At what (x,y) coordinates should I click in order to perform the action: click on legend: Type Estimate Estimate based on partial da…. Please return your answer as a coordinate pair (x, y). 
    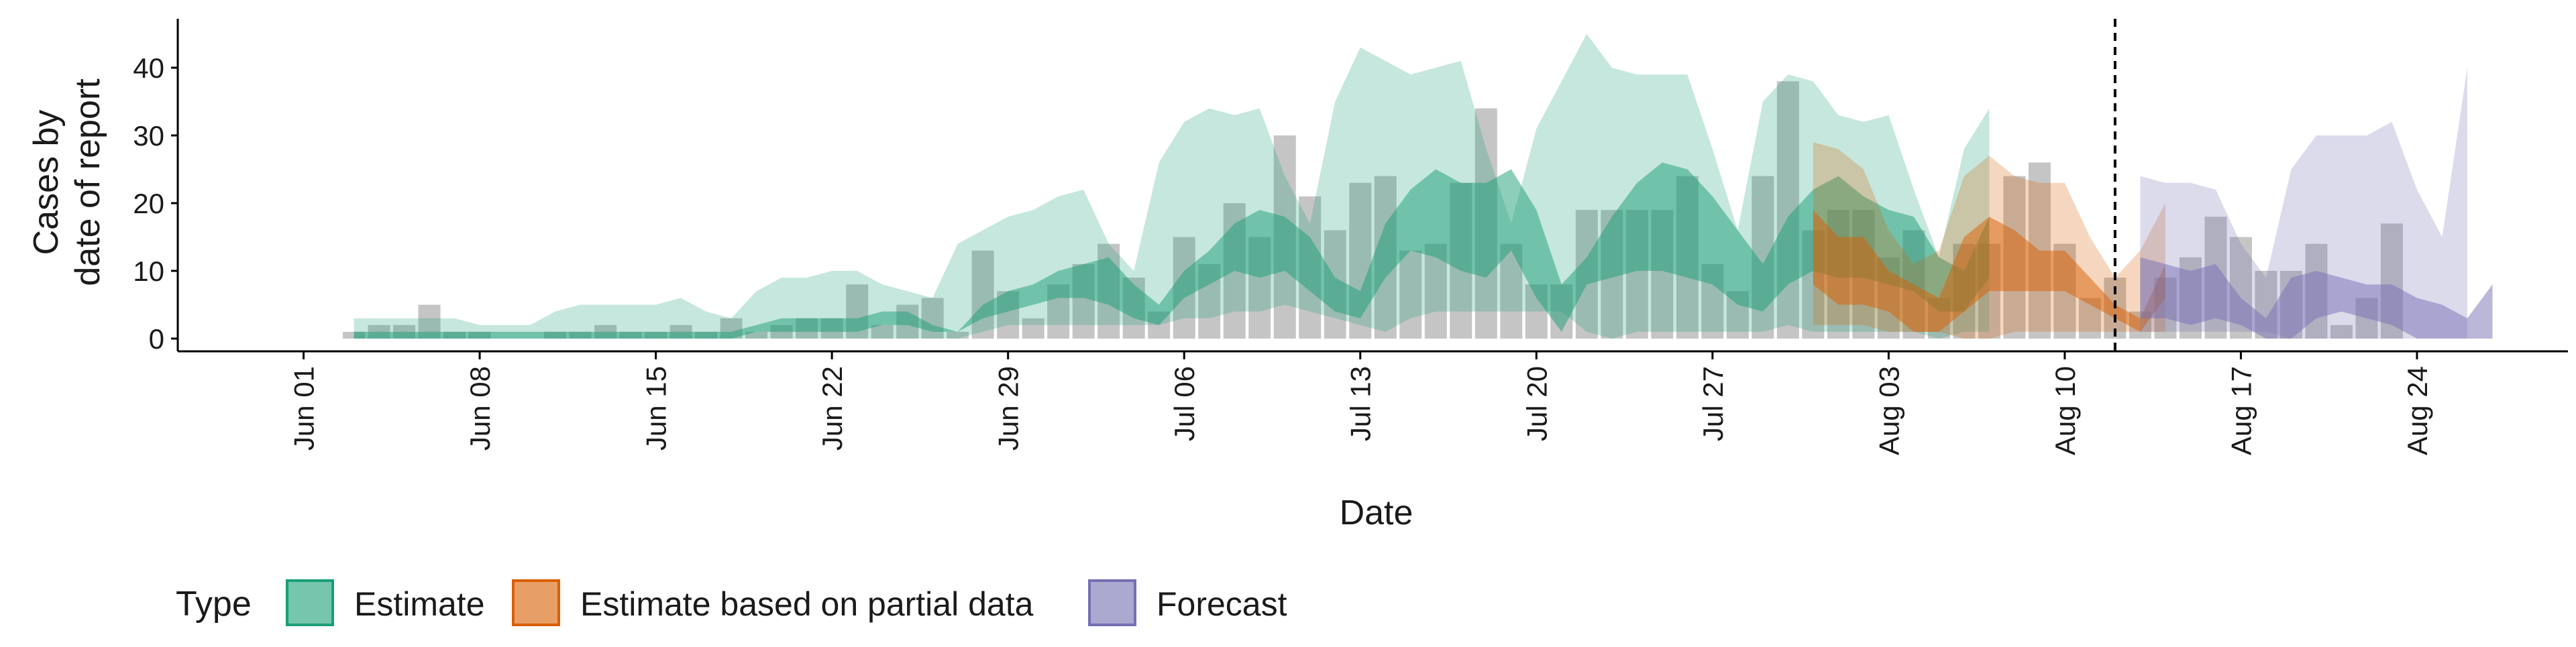
    Looking at the image, I should click on (731, 602).